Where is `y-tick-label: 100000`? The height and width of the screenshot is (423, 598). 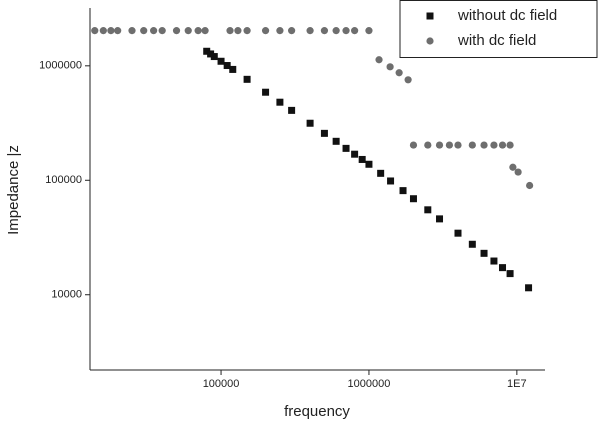
y-tick-label: 100000 is located at coordinates (63, 180).